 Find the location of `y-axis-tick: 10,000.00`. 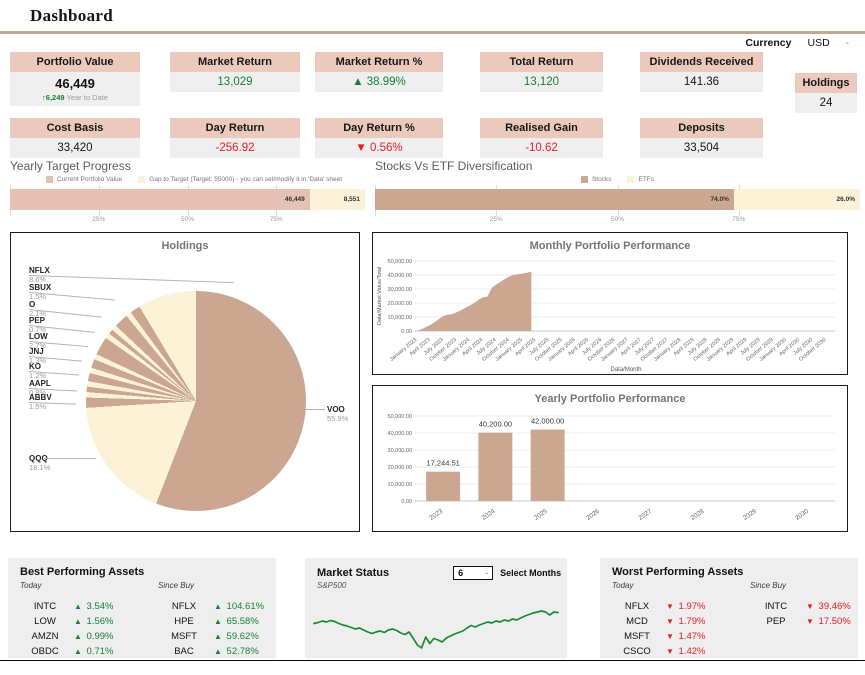

y-axis-tick: 10,000.00 is located at coordinates (400, 485).